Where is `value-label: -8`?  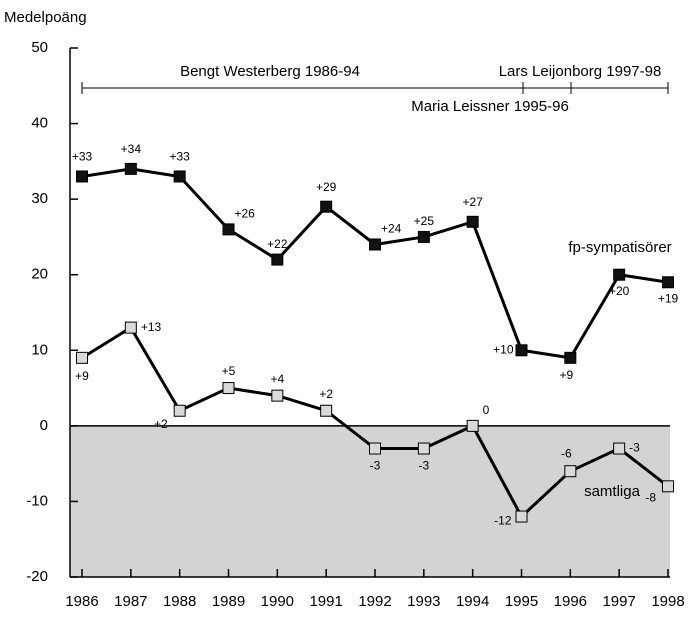 value-label: -8 is located at coordinates (650, 497).